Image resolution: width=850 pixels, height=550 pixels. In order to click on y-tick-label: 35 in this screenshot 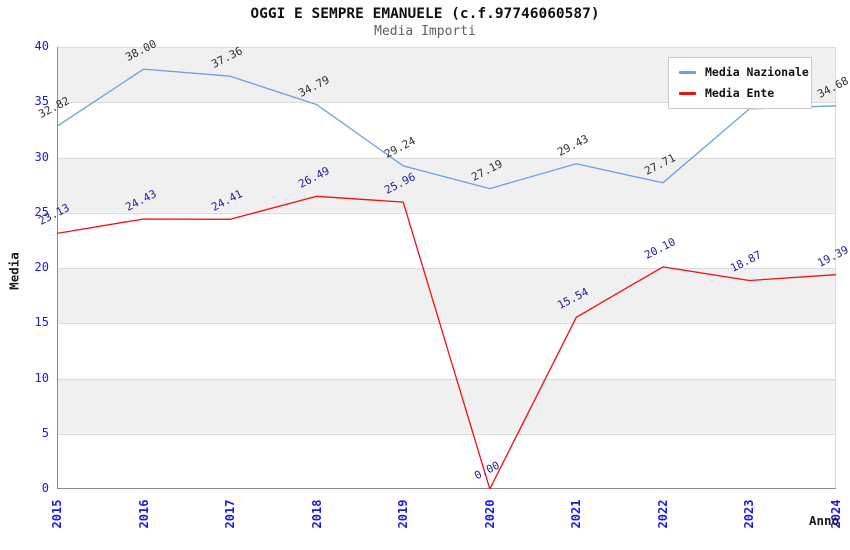, I will do `click(41, 101)`.